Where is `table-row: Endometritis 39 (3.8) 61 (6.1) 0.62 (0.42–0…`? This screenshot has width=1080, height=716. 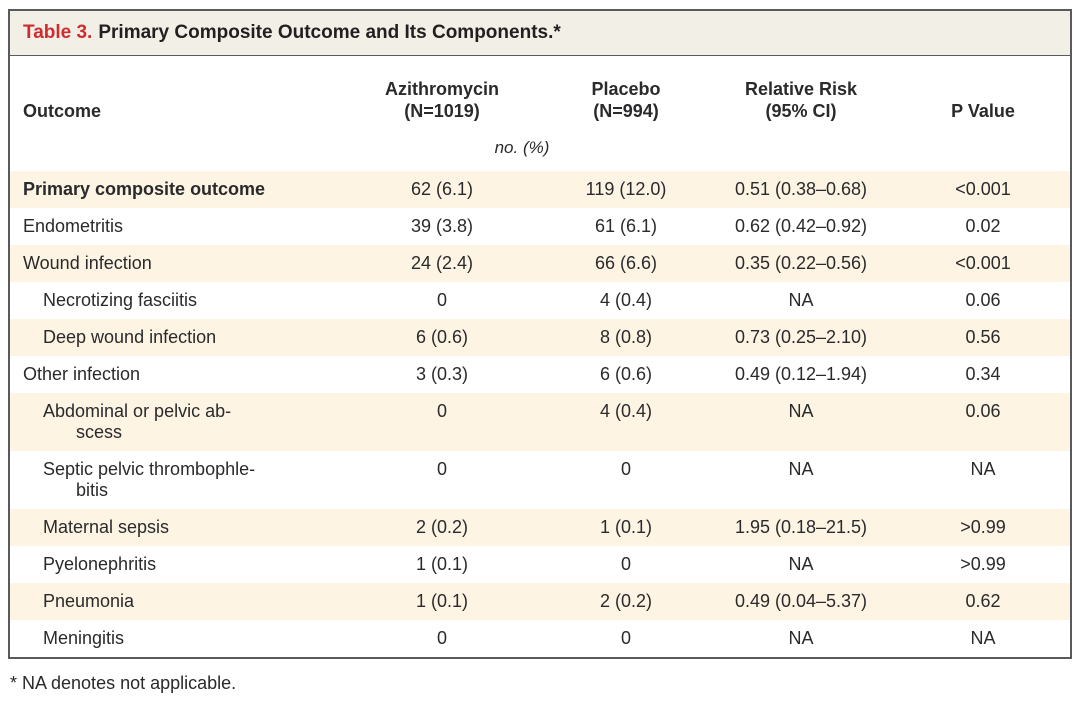 table-row: Endometritis 39 (3.8) 61 (6.1) 0.62 (0.42–0… is located at coordinates (540, 226).